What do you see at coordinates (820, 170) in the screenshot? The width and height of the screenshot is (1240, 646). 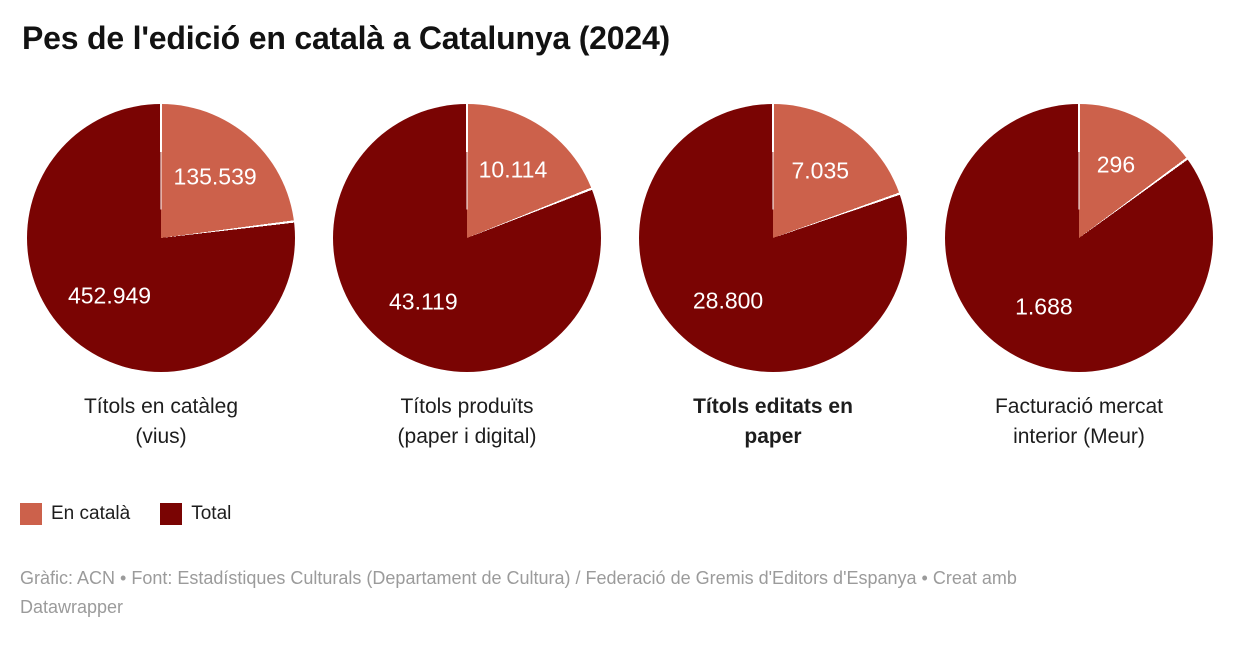 I see `pie-value-en-catala: 7.035` at bounding box center [820, 170].